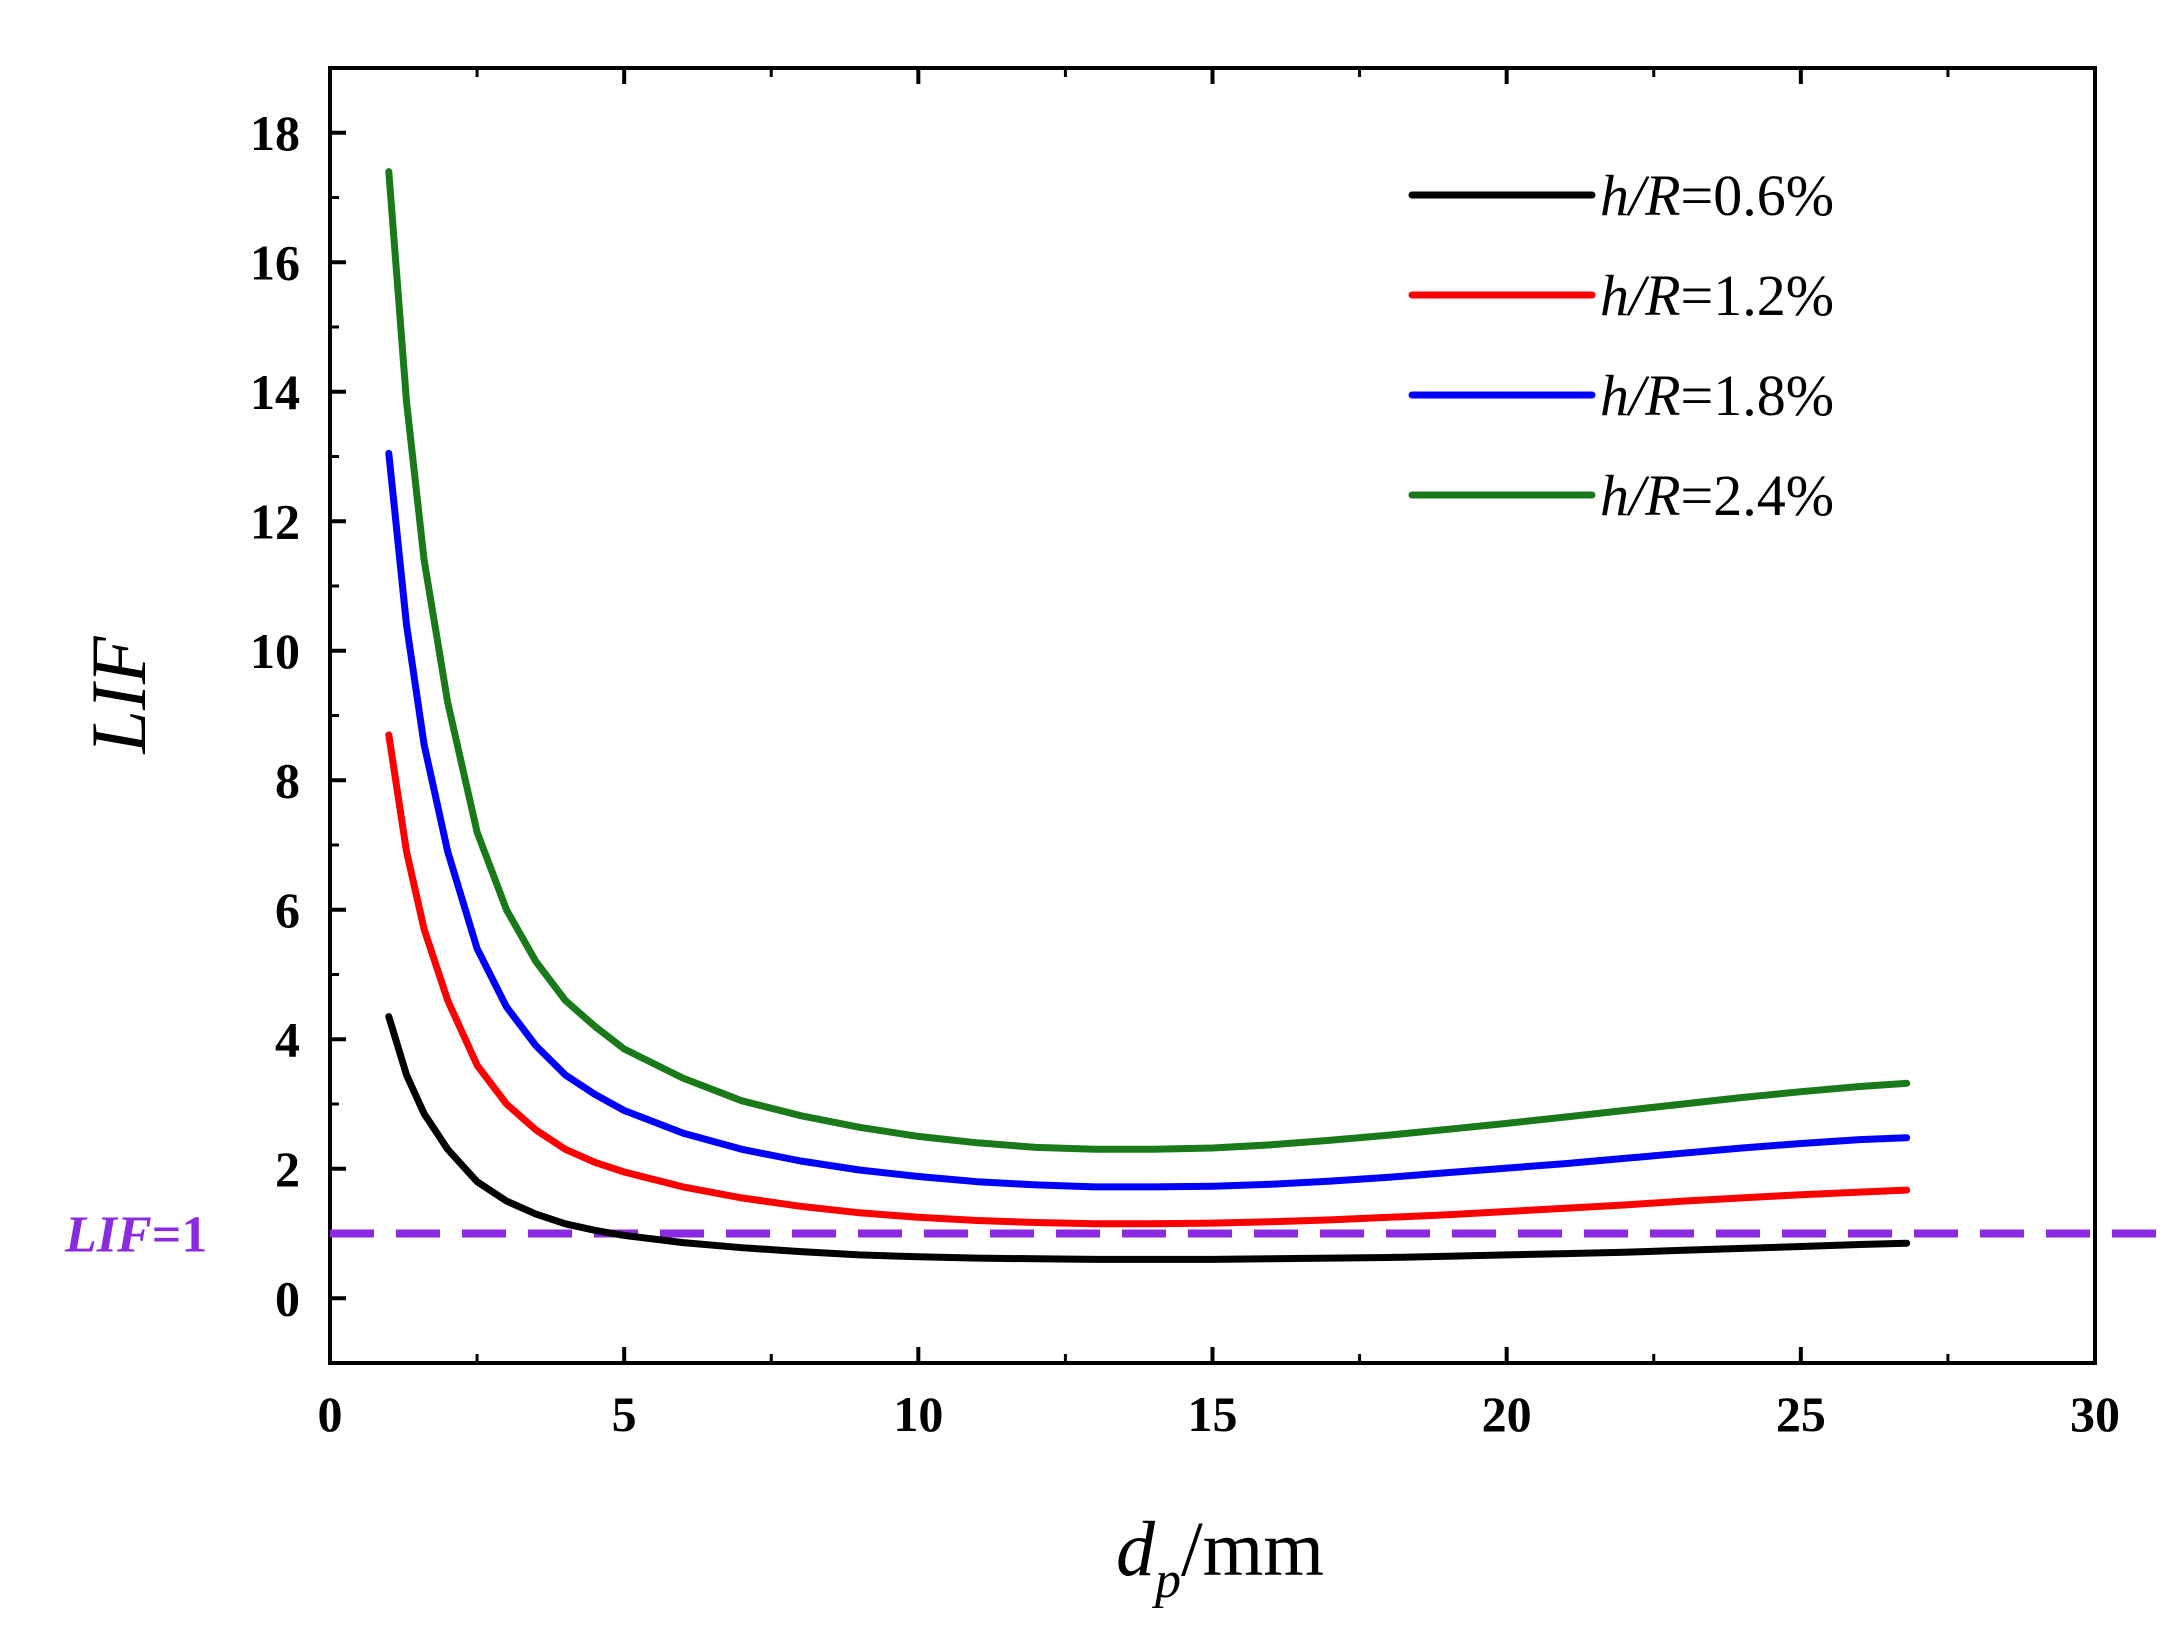  I want to click on y-tick-label: 18, so click(275, 133).